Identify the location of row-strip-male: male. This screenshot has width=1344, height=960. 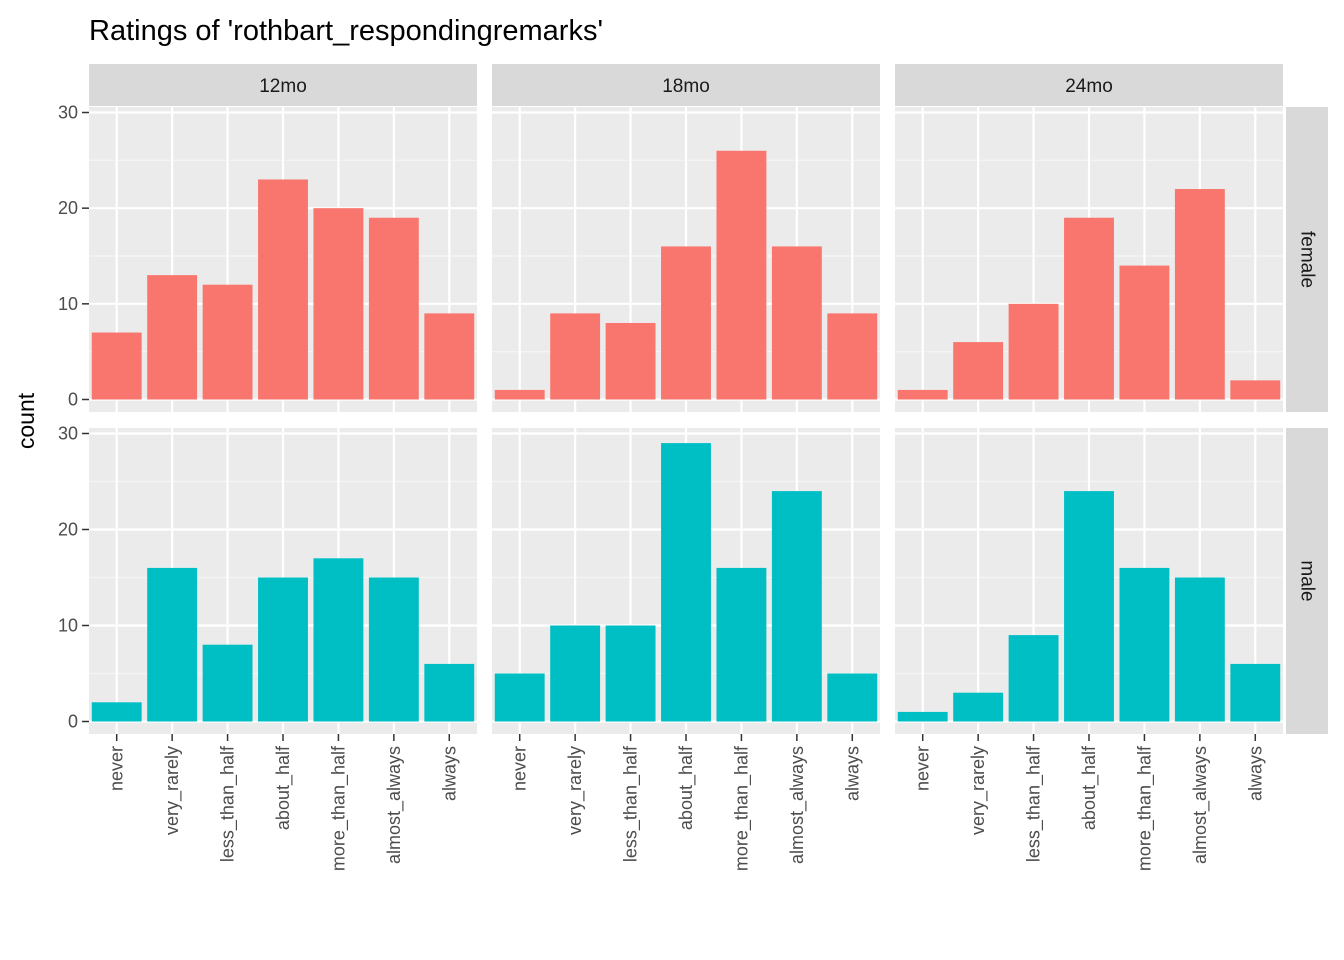
(1307, 581).